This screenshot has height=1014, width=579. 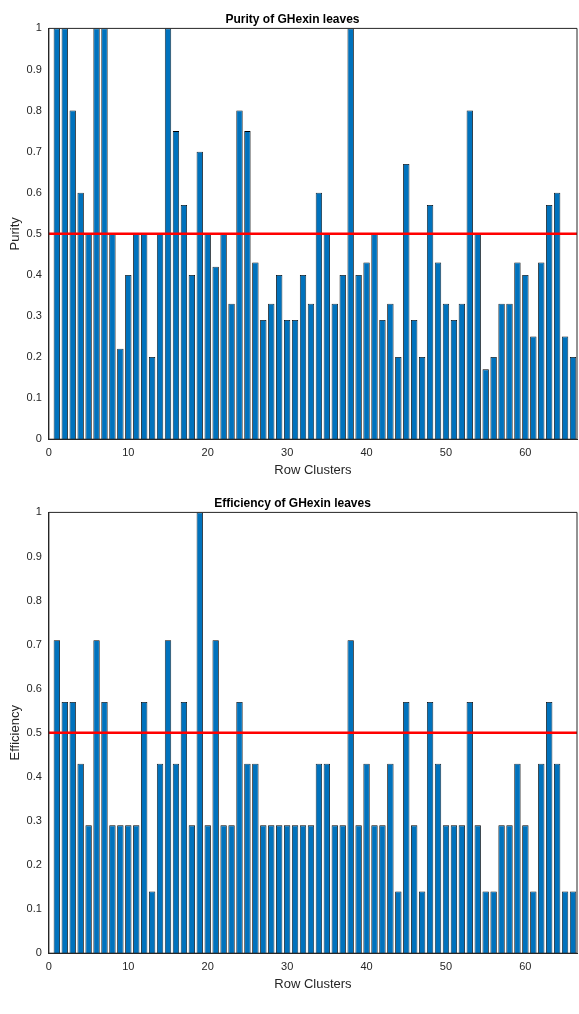 I want to click on y-axis-title: Purity, so click(x=15, y=233).